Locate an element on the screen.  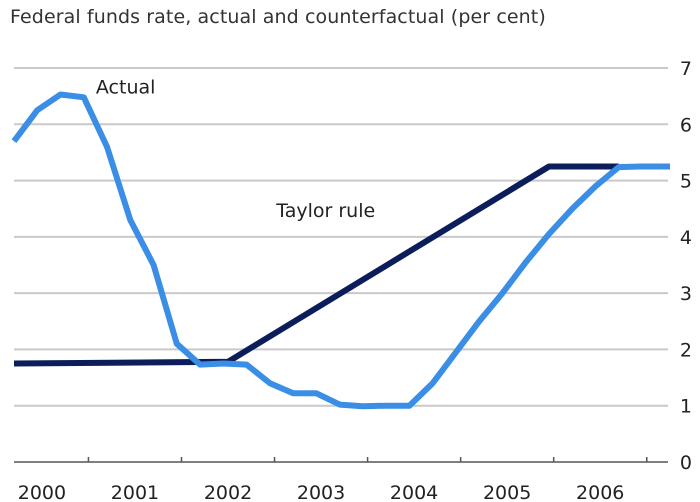
y-tick-label: 2 is located at coordinates (686, 350).